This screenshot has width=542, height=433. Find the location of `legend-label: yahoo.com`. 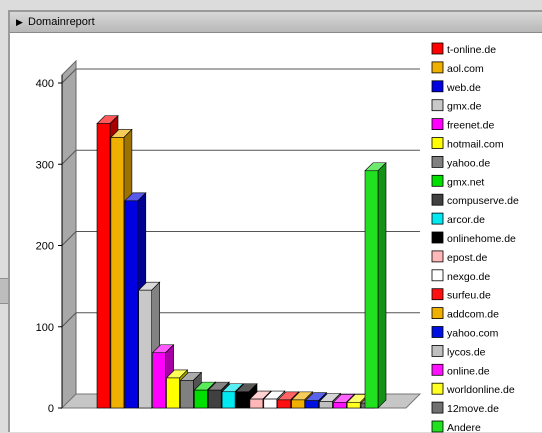

legend-label: yahoo.com is located at coordinates (473, 334).